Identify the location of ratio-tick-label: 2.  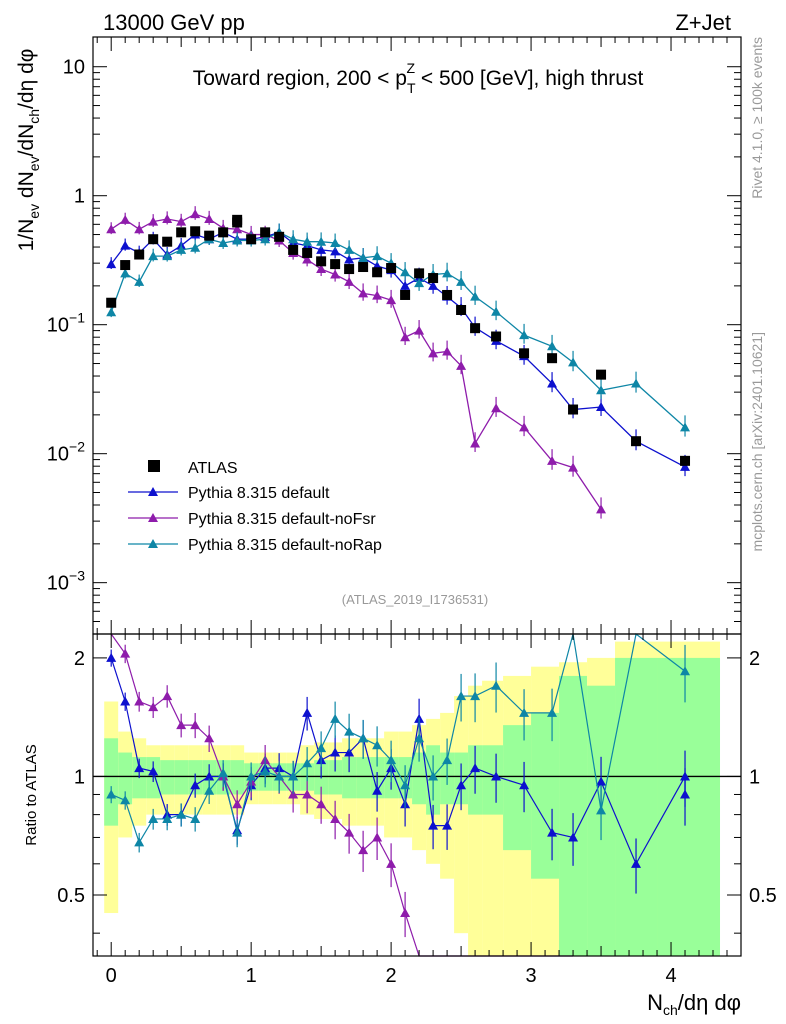
(79, 659).